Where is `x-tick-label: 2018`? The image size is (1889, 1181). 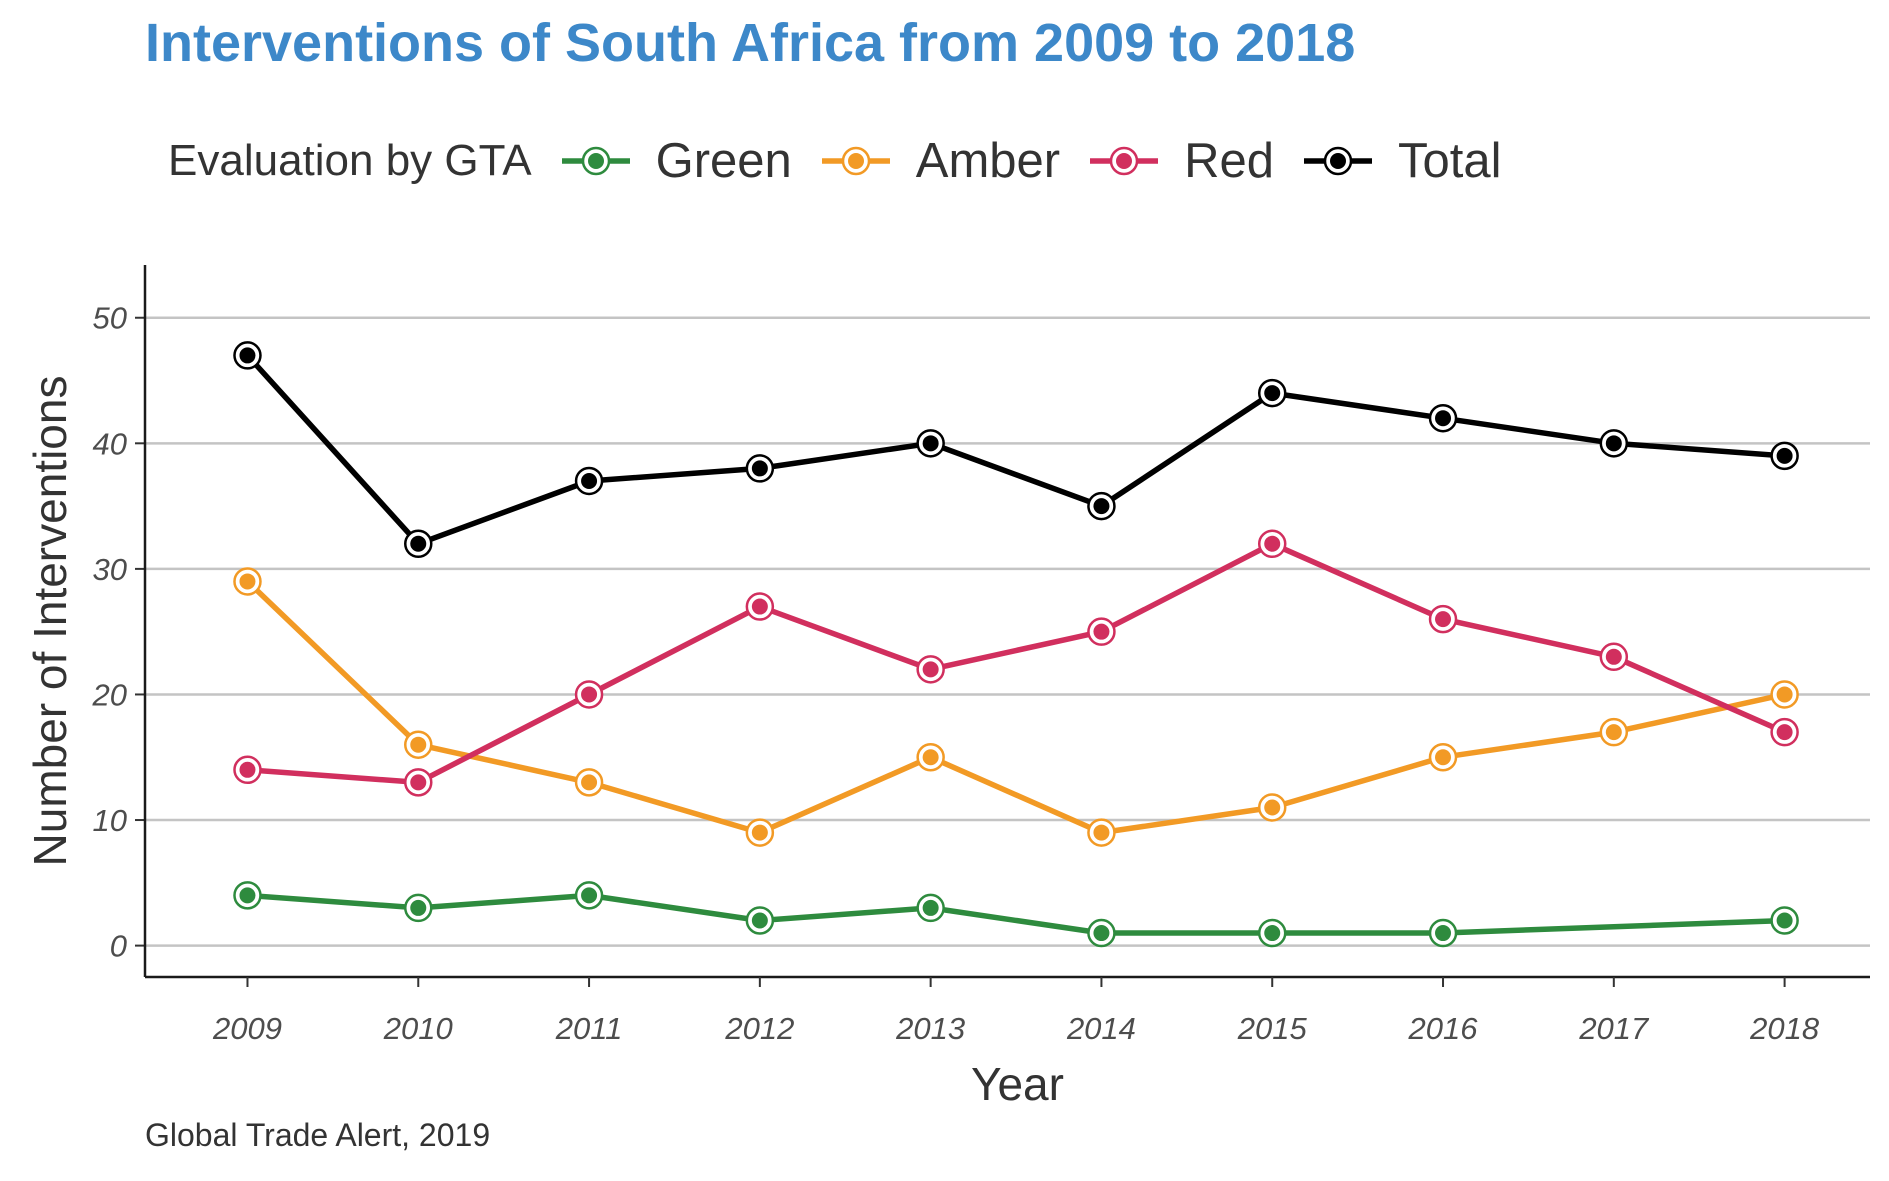 x-tick-label: 2018 is located at coordinates (1784, 1028).